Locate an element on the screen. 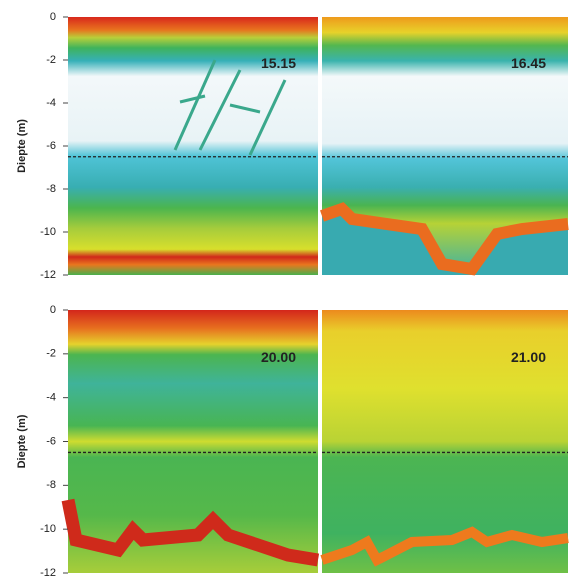 The width and height of the screenshot is (573, 577). panel-title: 20.00 is located at coordinates (278, 357).